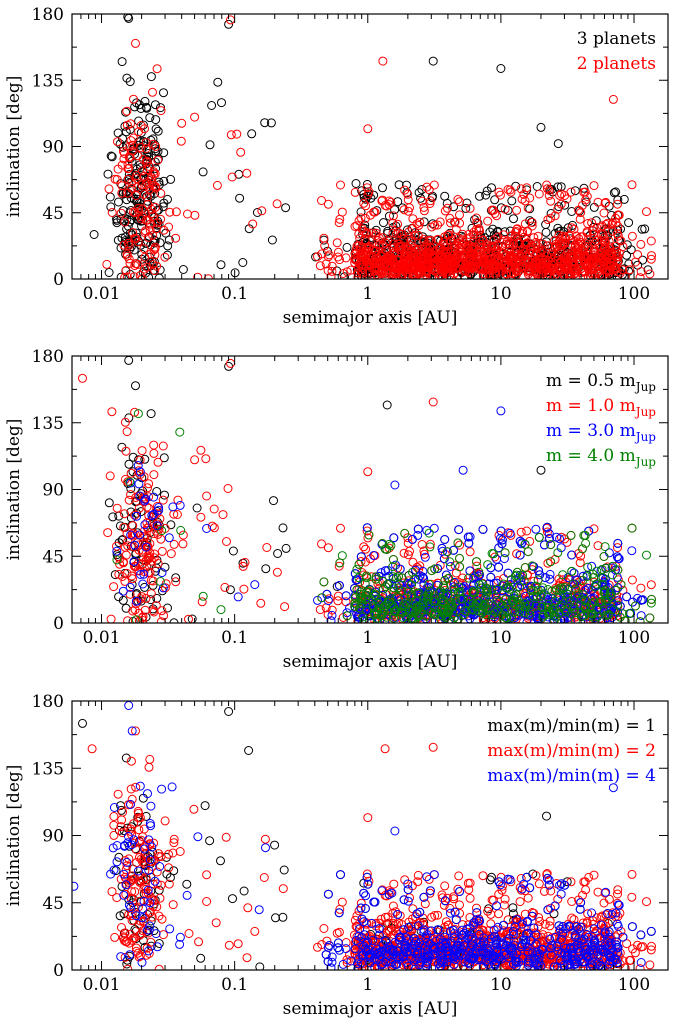  Describe the element at coordinates (367, 294) in the screenshot. I see `x-tick-label: 1` at that location.